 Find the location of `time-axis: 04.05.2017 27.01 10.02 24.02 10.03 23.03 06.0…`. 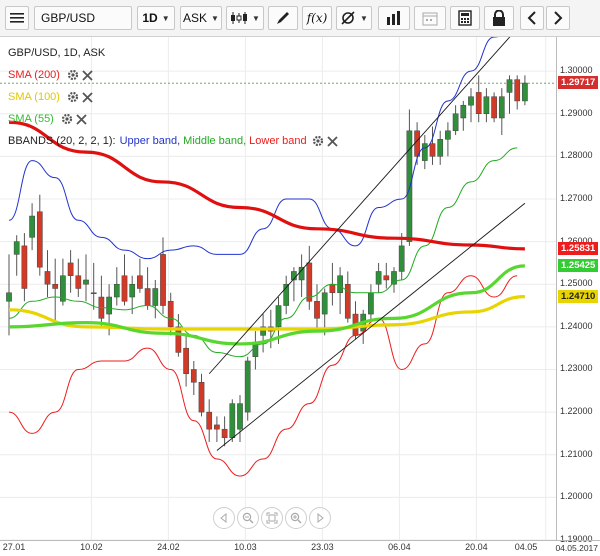

time-axis: 04.05.2017 27.01 10.02 24.02 10.03 23.03 06.0… is located at coordinates (300, 548).